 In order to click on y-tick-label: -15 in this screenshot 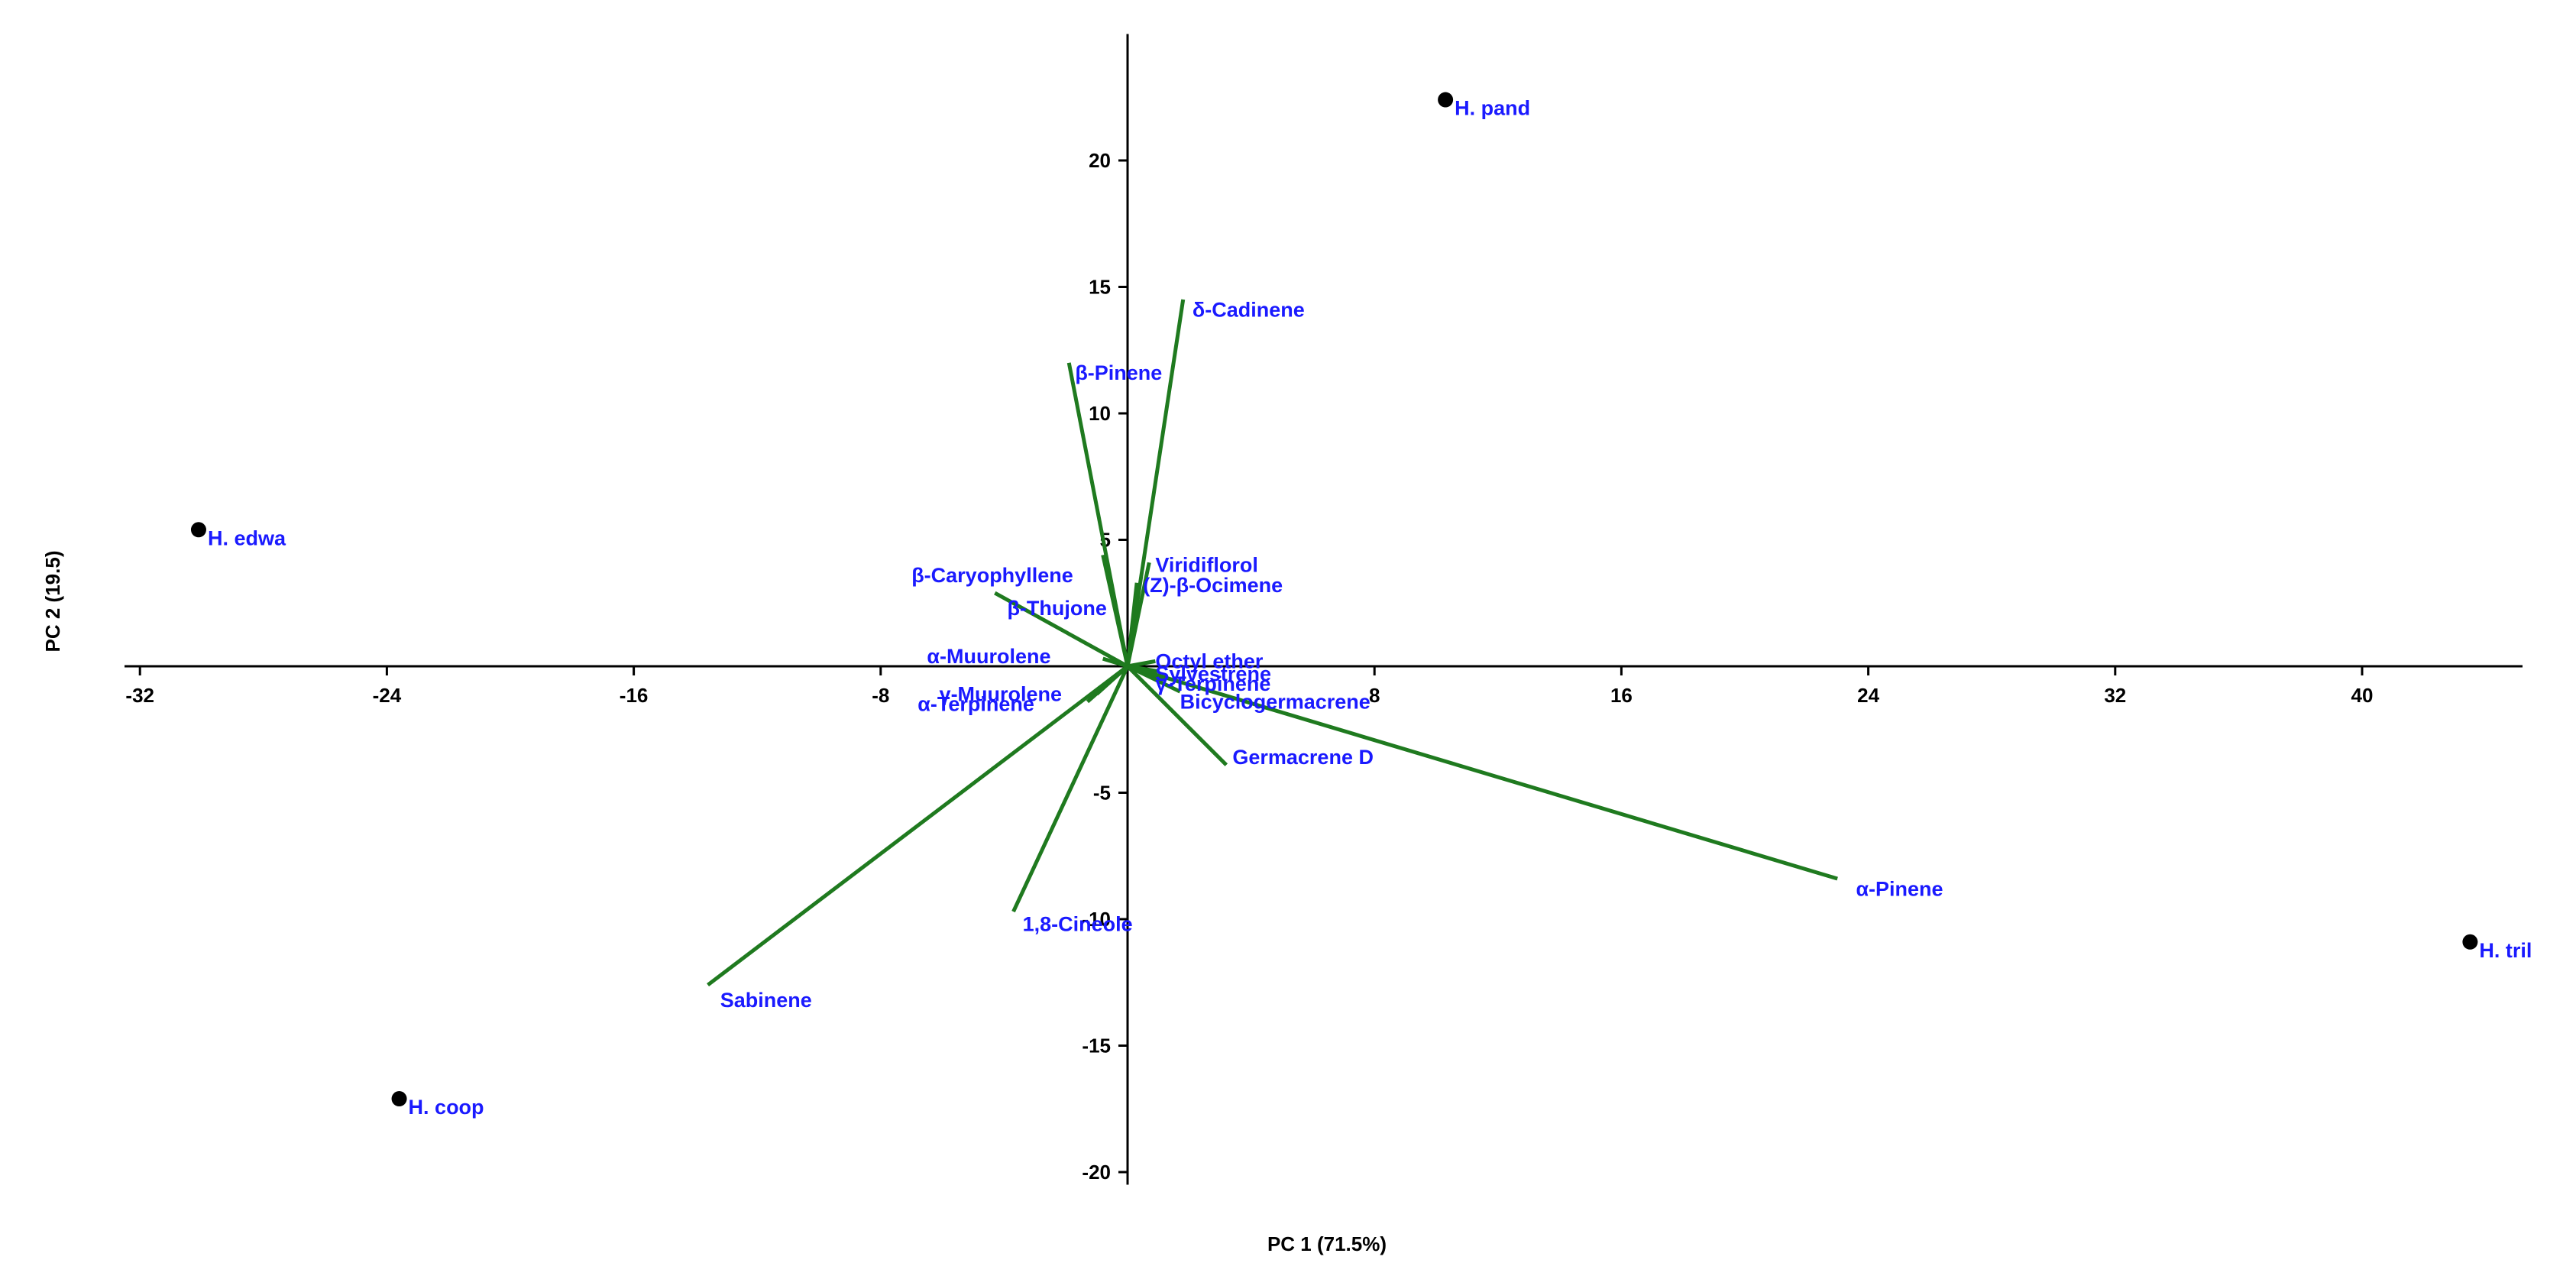, I will do `click(1096, 1046)`.